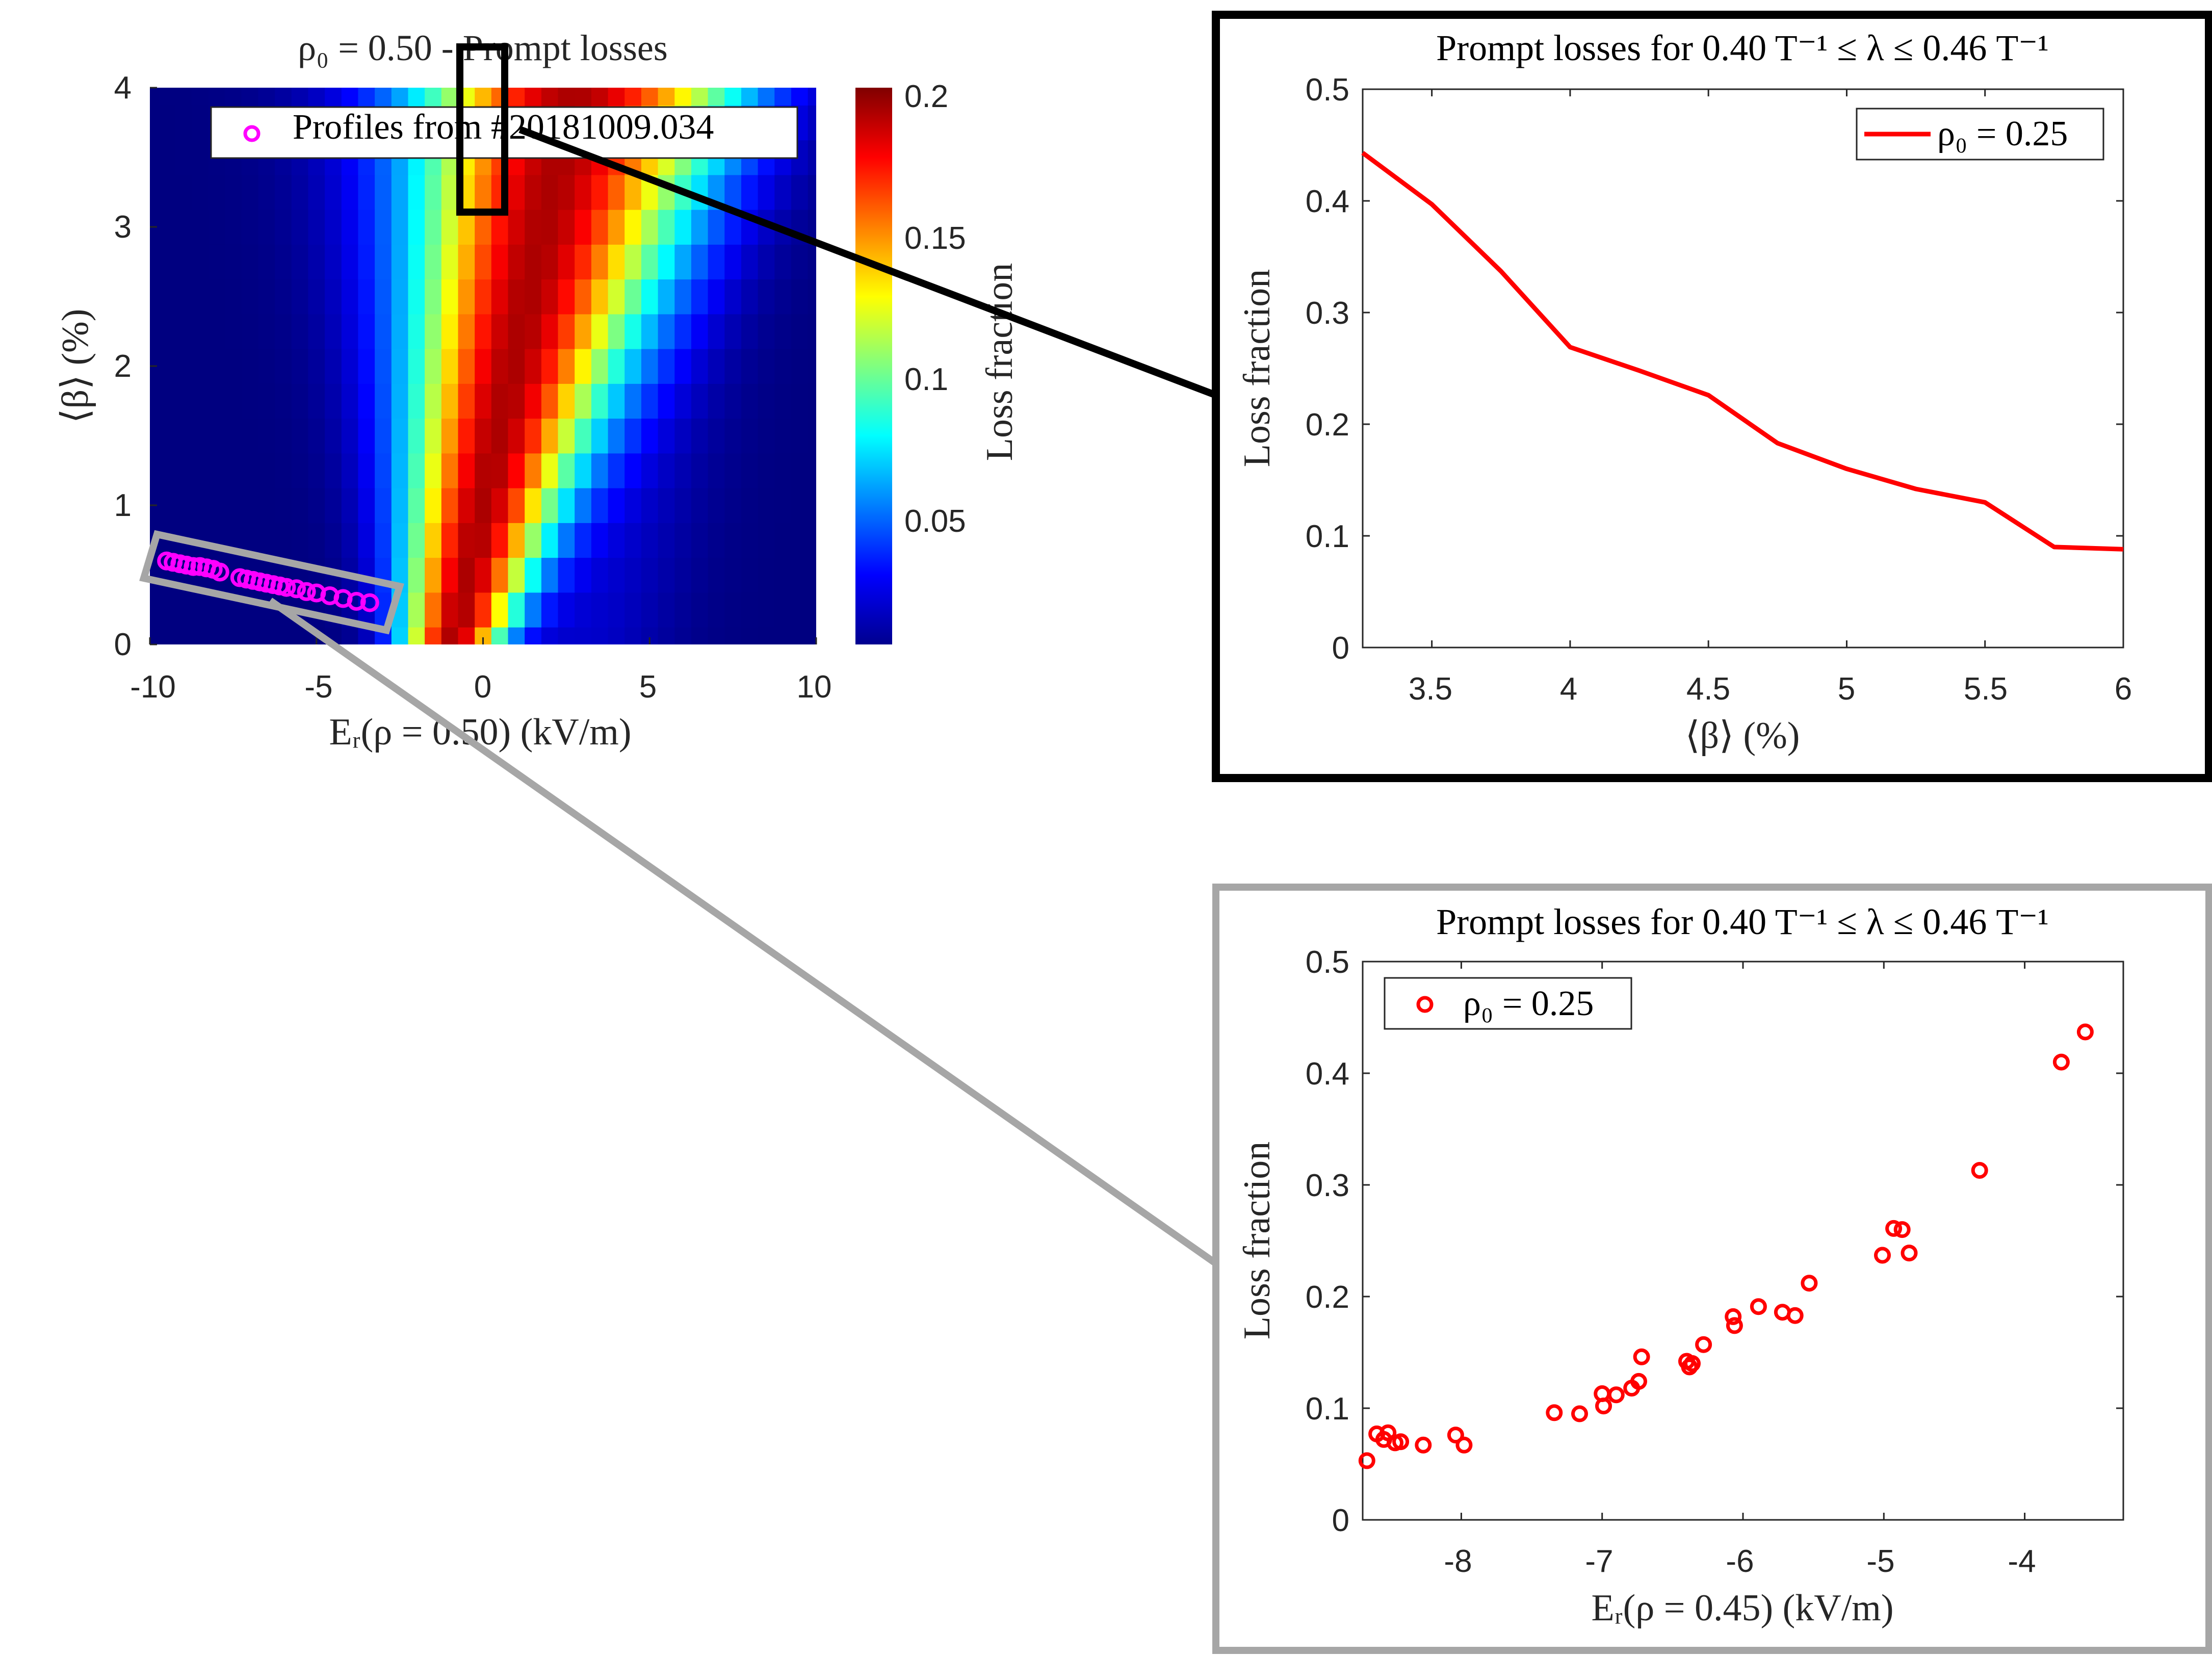  What do you see at coordinates (482, 129) in the screenshot?
I see `top-zoom-highlight-box` at bounding box center [482, 129].